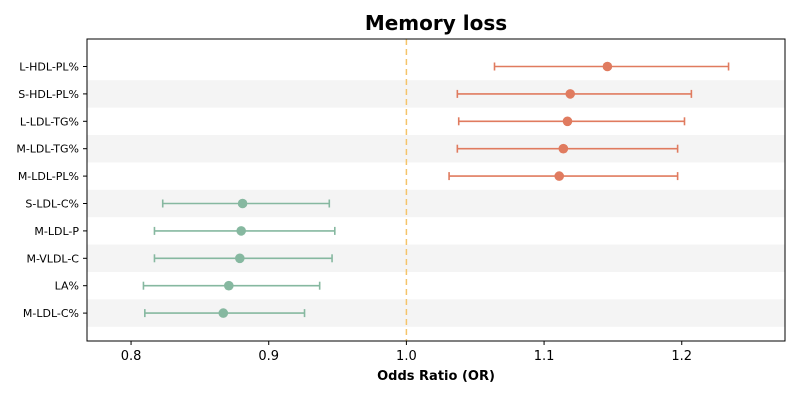 This screenshot has height=400, width=800. I want to click on y-tick-label: M-LDL-PL%, so click(48, 176).